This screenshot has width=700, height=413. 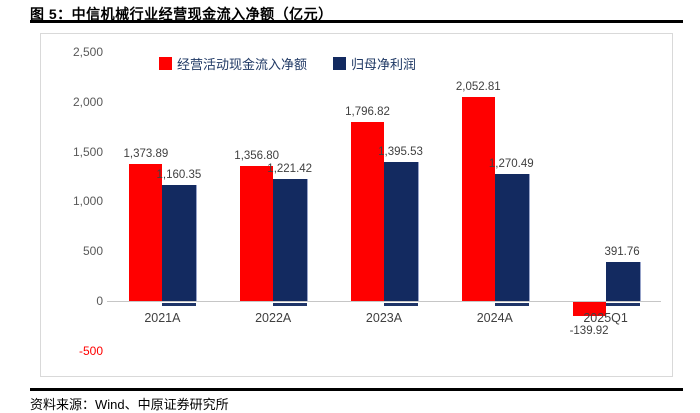 I want to click on source-wind: Wind, so click(x=110, y=404).